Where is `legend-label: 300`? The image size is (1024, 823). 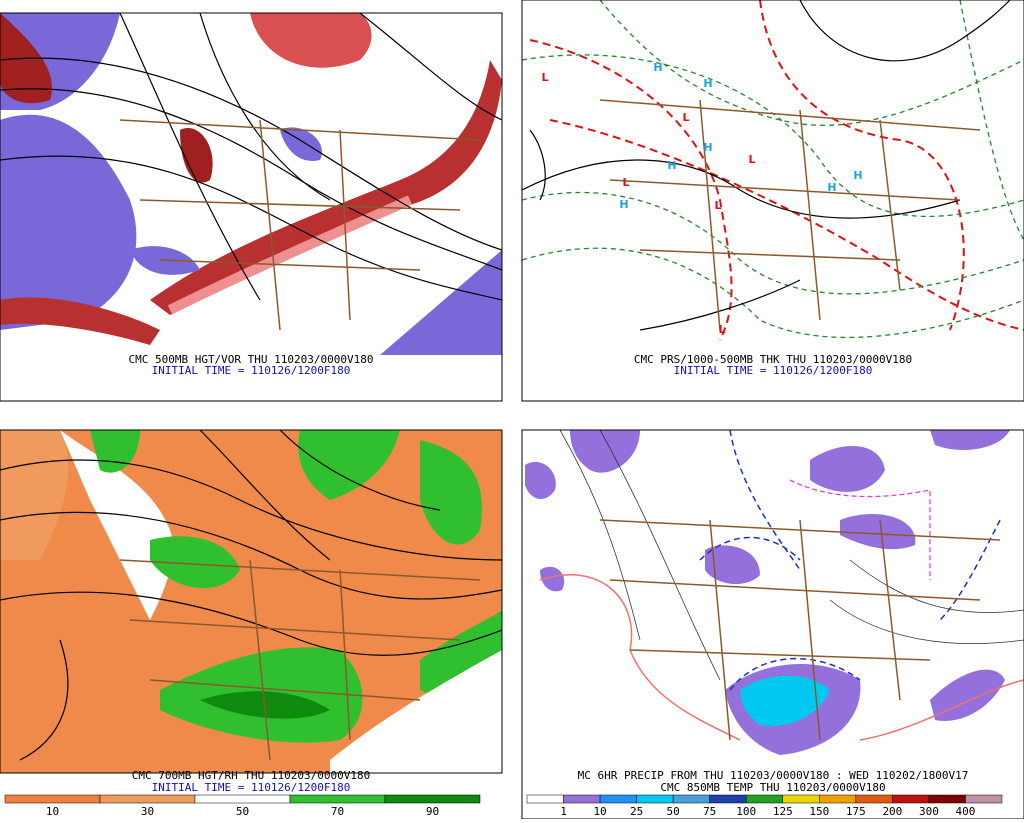
legend-label: 300 is located at coordinates (929, 811).